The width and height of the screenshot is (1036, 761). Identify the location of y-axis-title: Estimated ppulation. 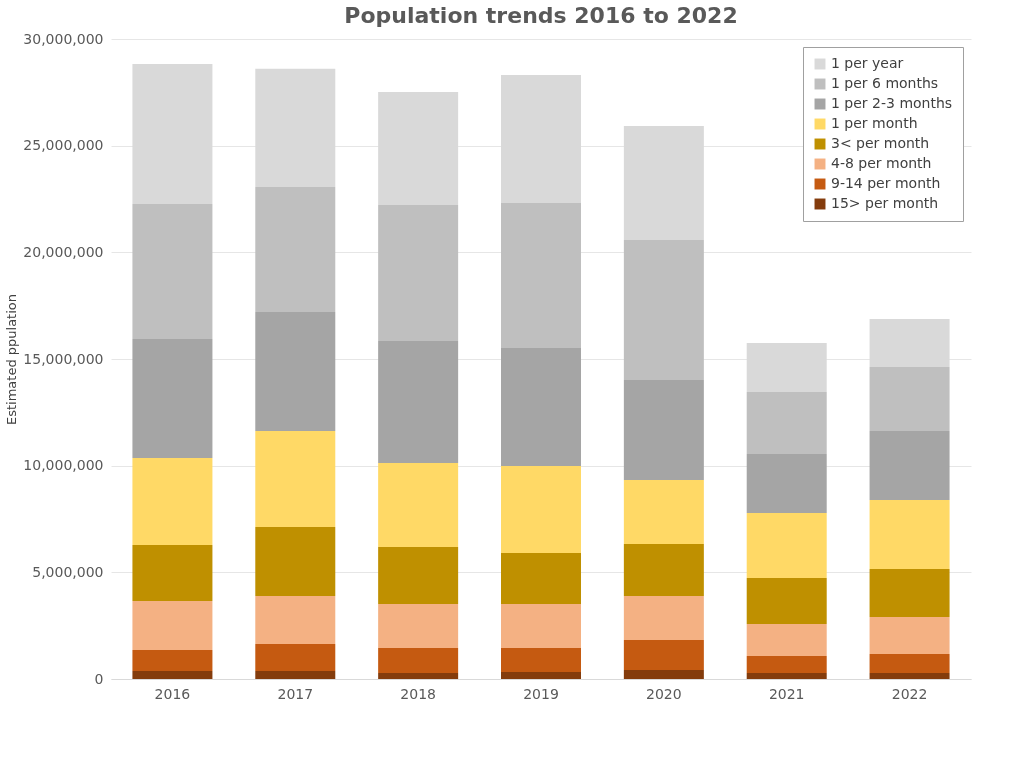
(12, 359).